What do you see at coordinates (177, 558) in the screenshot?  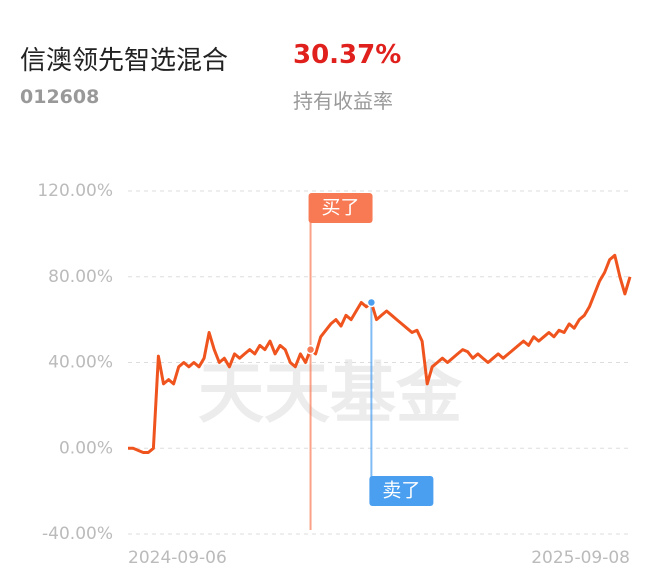 I see `x-tick-label: 2024-09-06` at bounding box center [177, 558].